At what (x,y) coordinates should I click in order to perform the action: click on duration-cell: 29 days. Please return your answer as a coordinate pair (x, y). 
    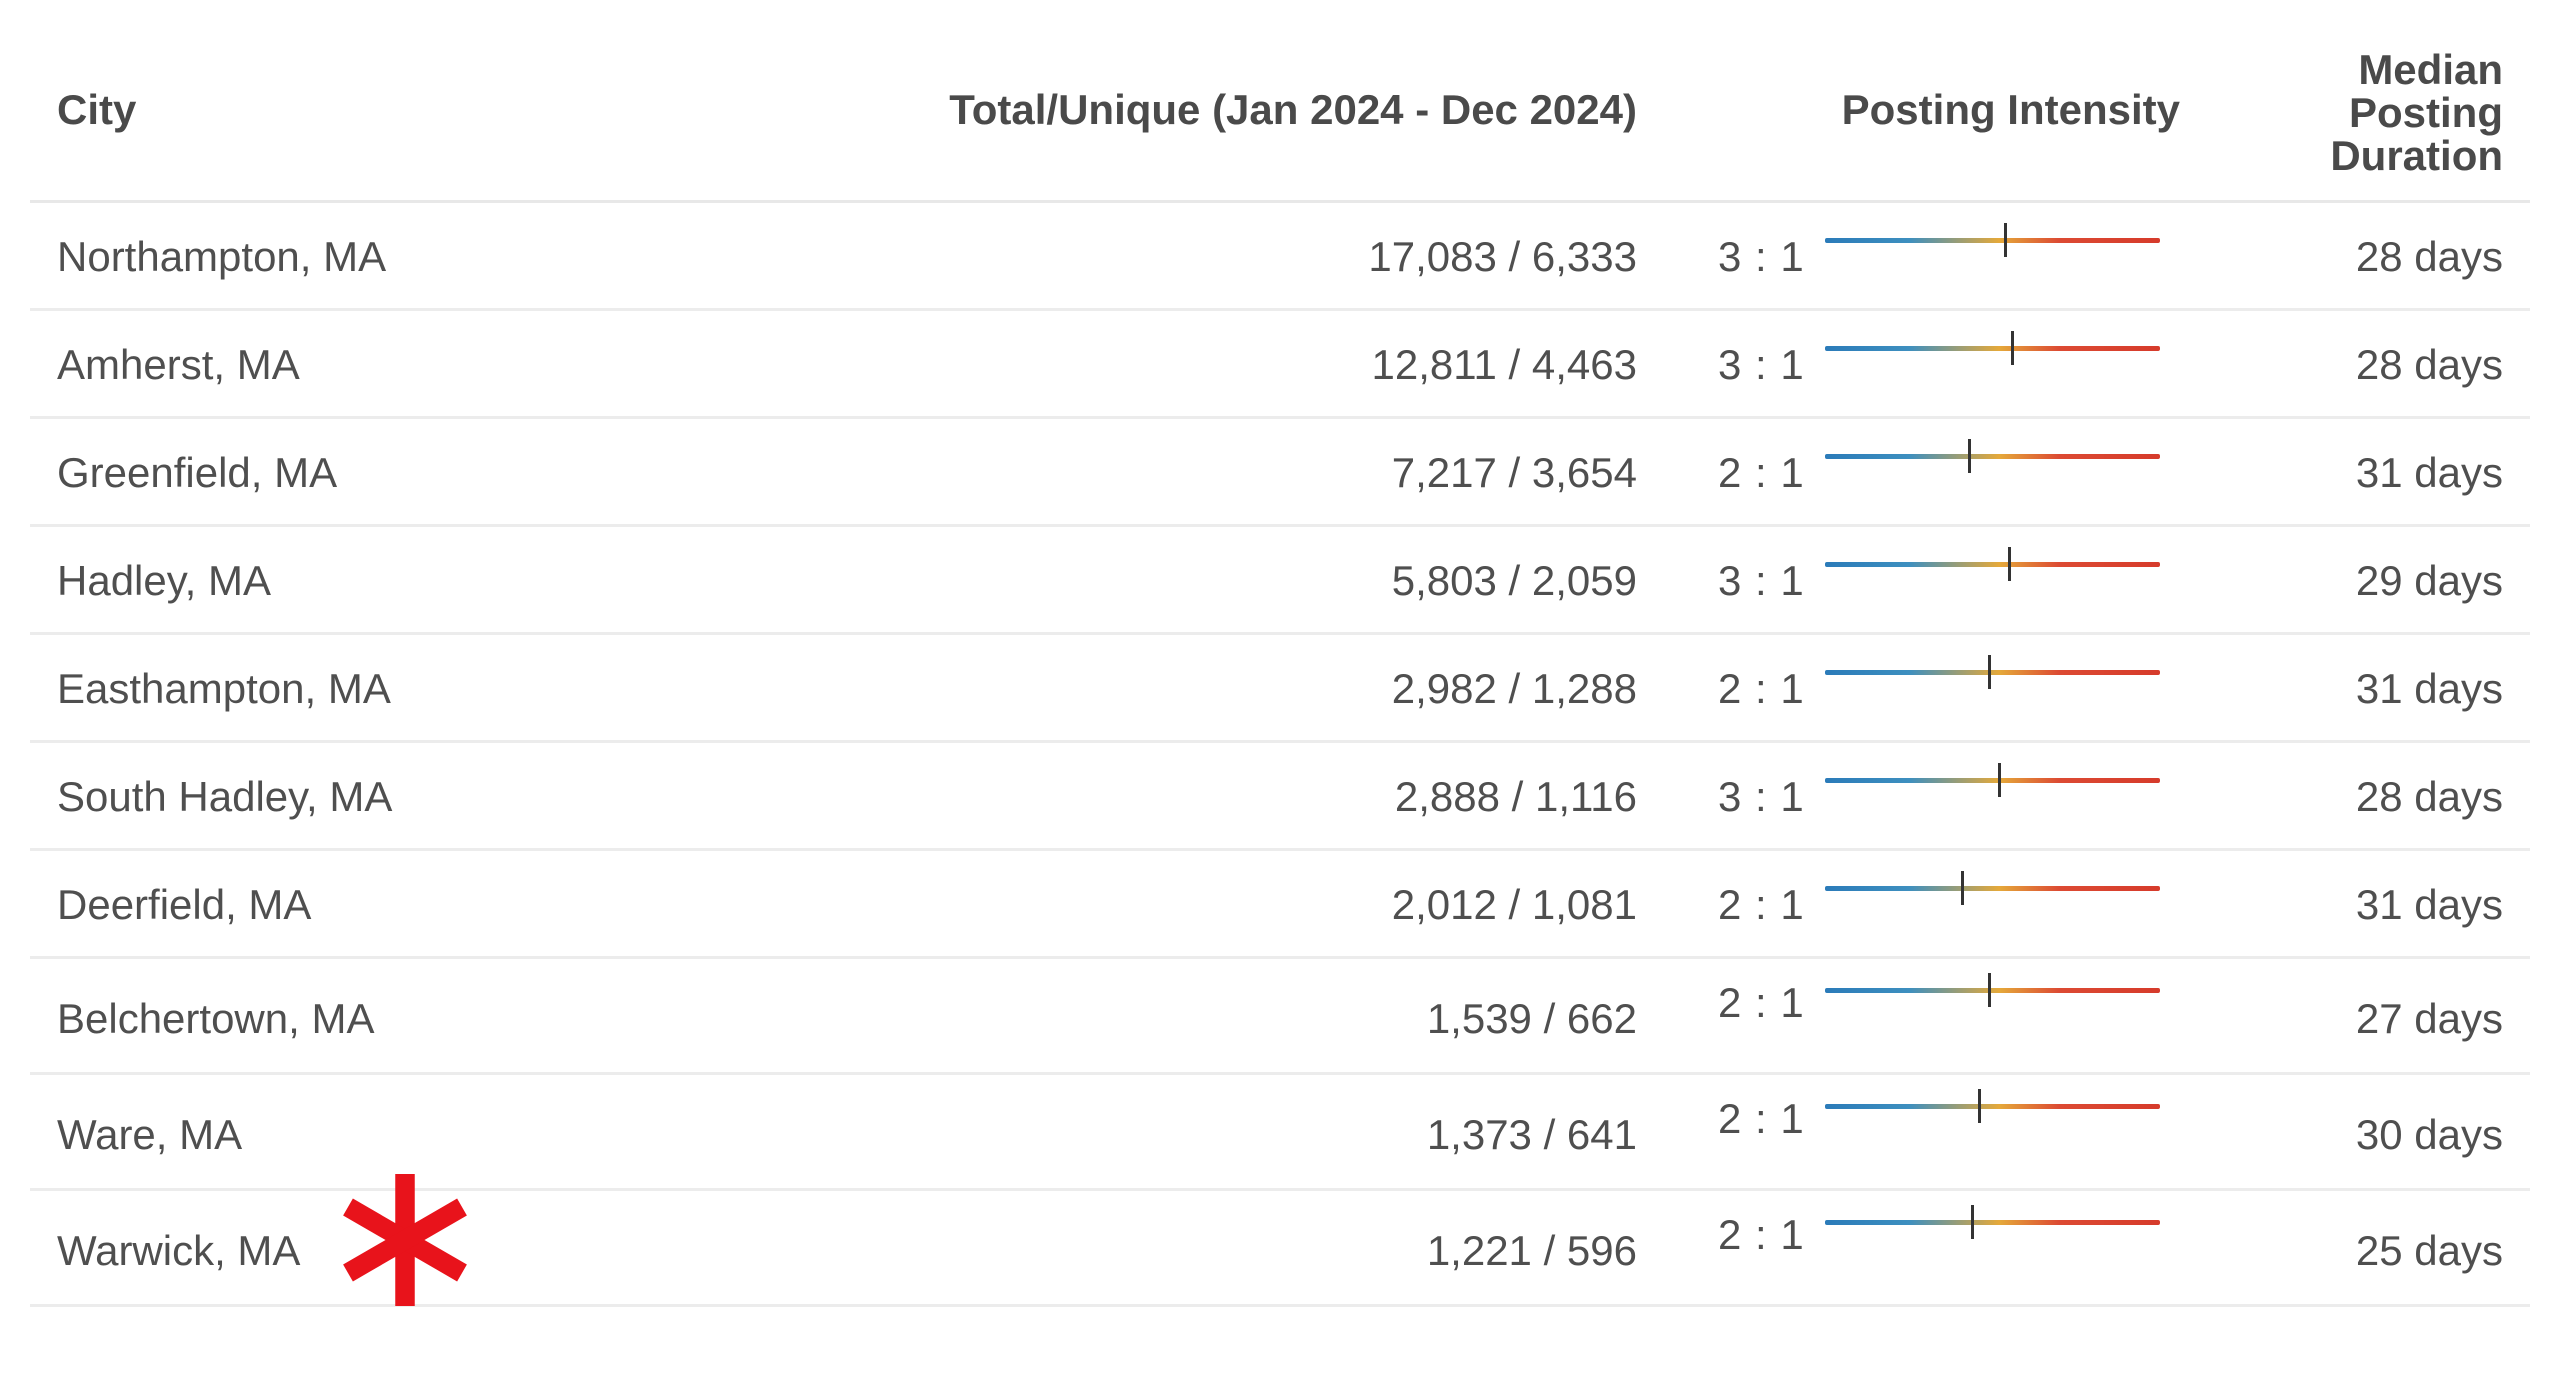
    Looking at the image, I should click on (2429, 580).